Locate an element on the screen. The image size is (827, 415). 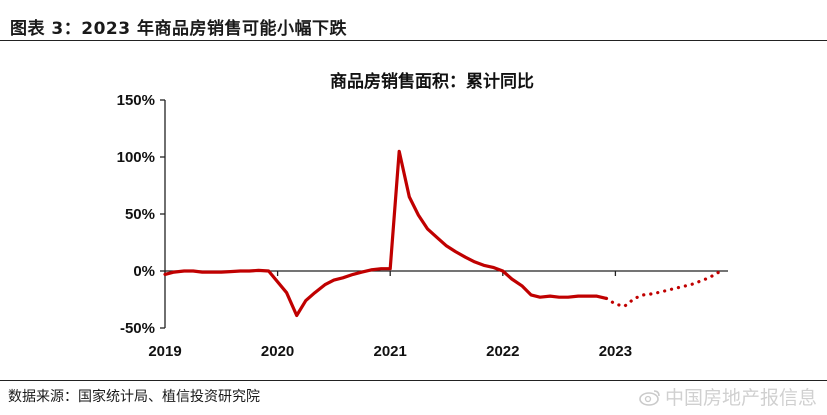
forecast-series-line is located at coordinates (662, 289).